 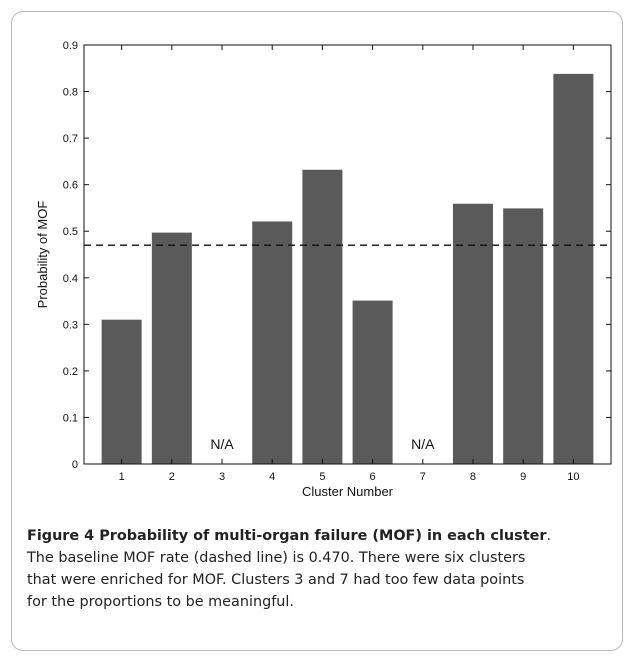 I want to click on y-tick-label-1: 0.1, so click(x=70, y=418).